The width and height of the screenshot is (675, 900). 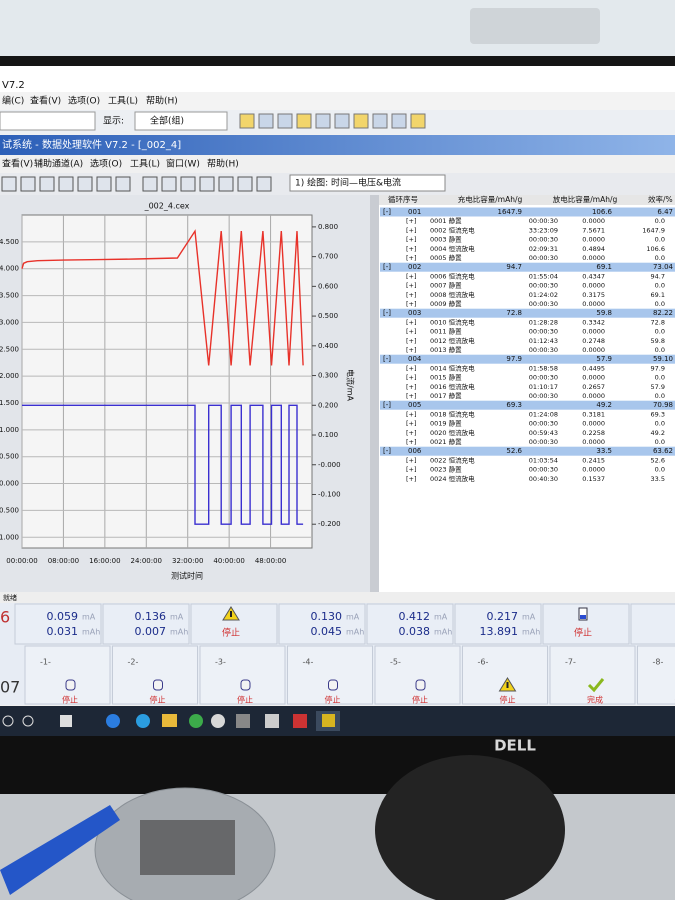 What do you see at coordinates (169, 720) in the screenshot?
I see `folder-icon` at bounding box center [169, 720].